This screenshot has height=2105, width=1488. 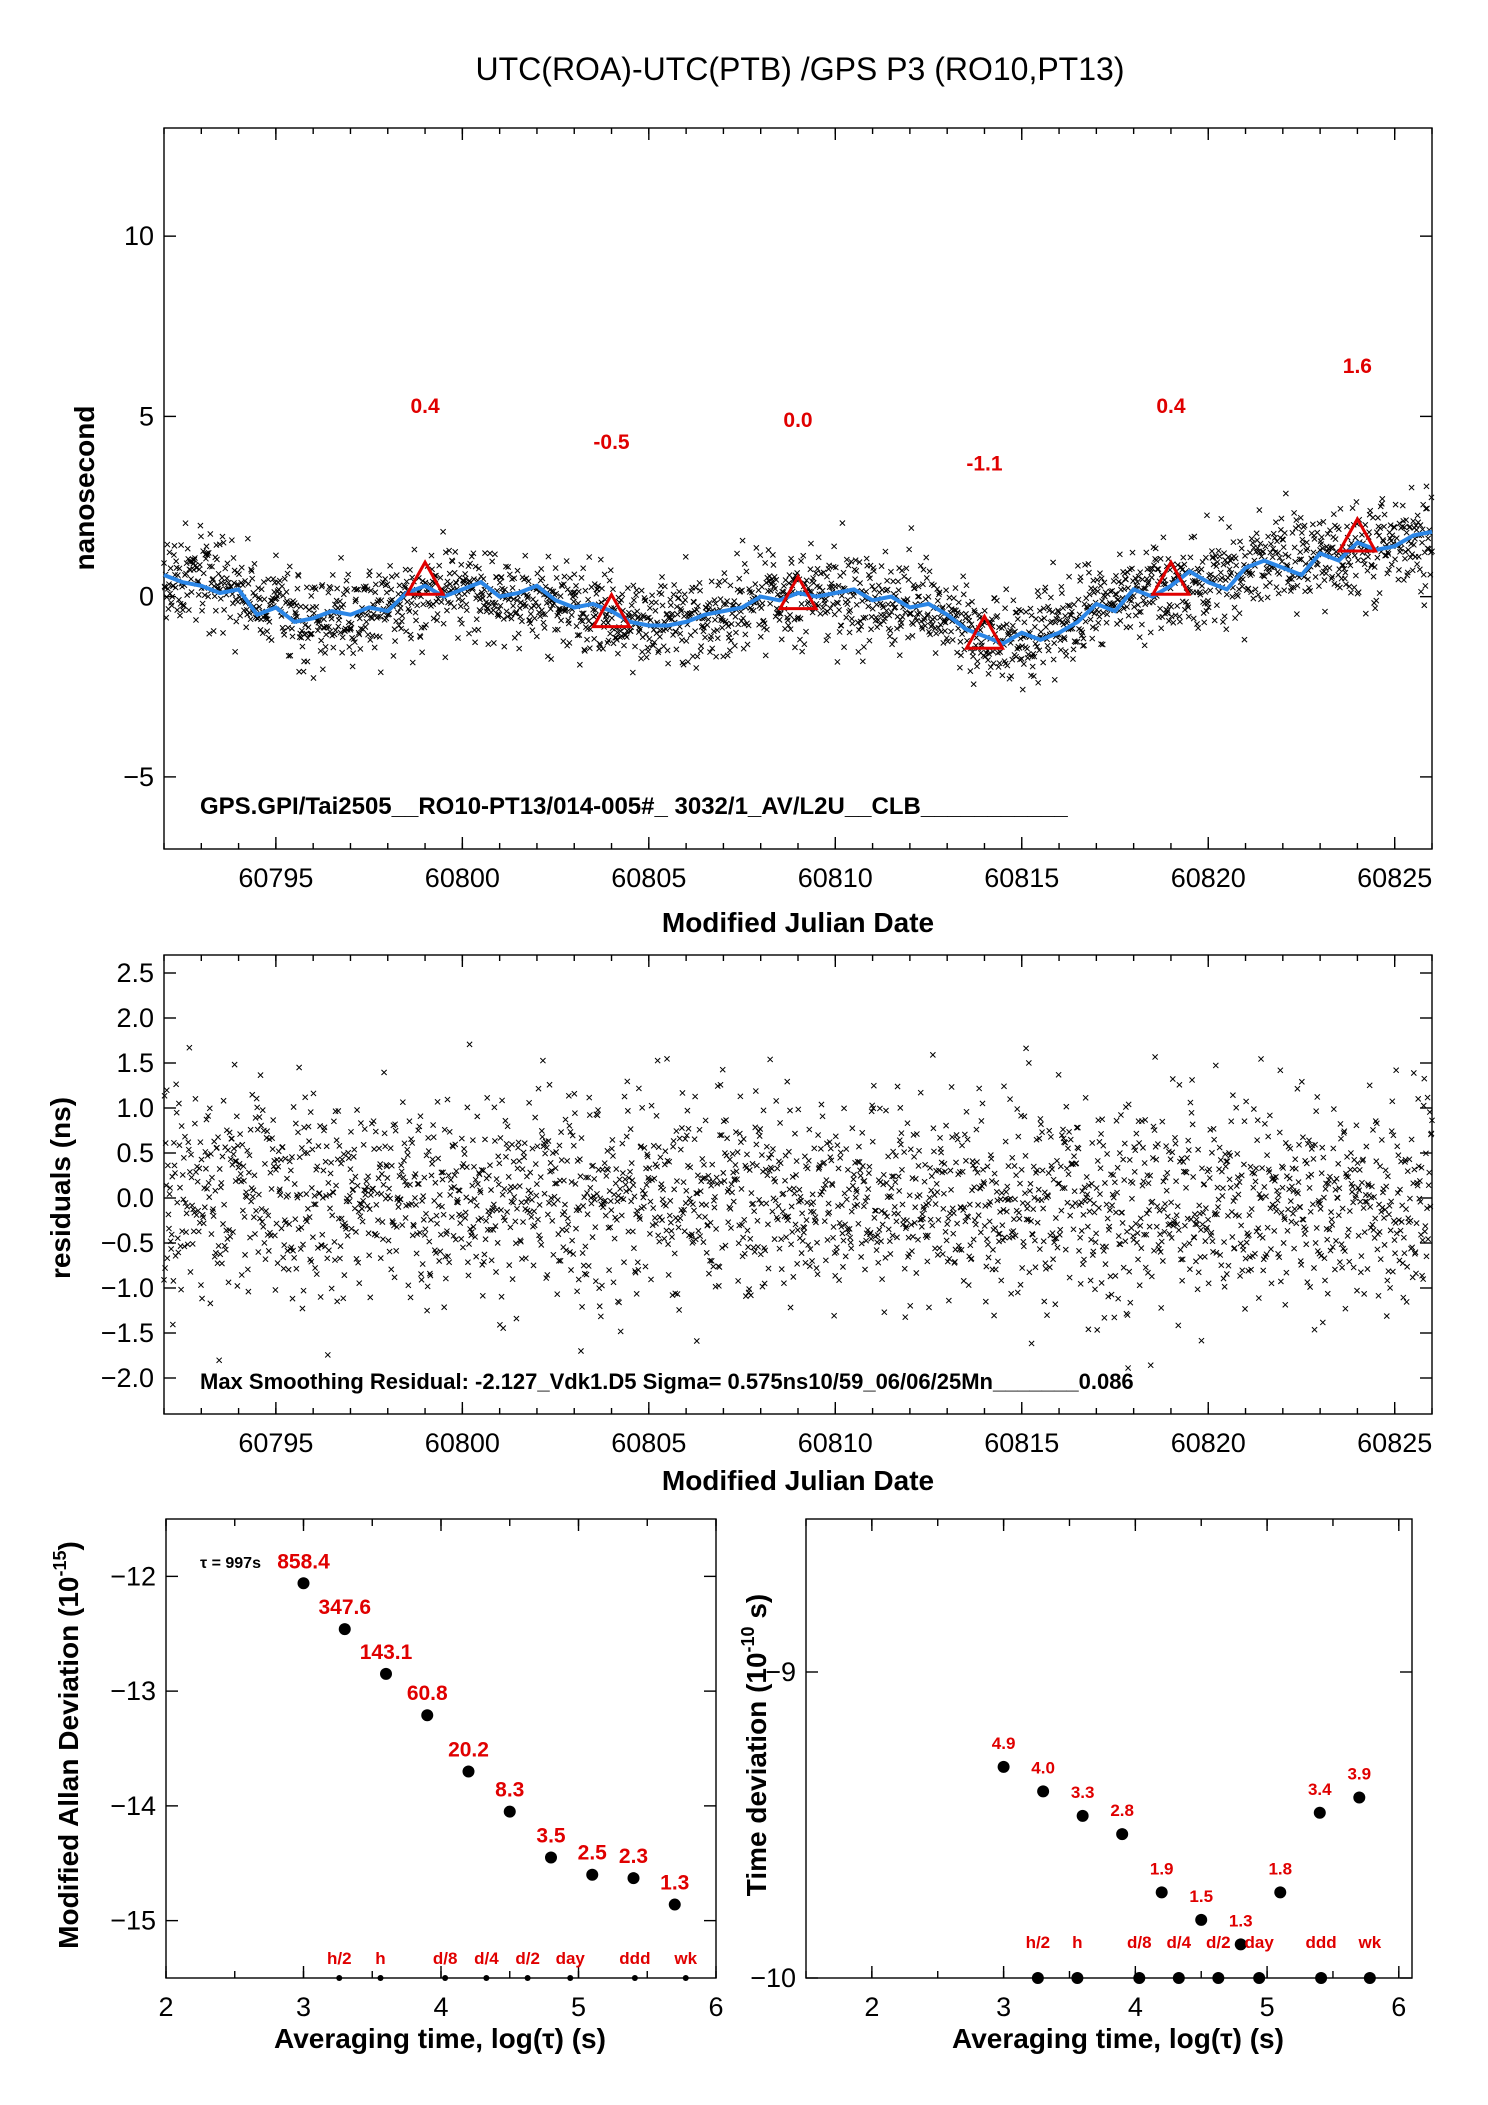 What do you see at coordinates (551, 1836) in the screenshot?
I see `mdev-value-label: 3.5` at bounding box center [551, 1836].